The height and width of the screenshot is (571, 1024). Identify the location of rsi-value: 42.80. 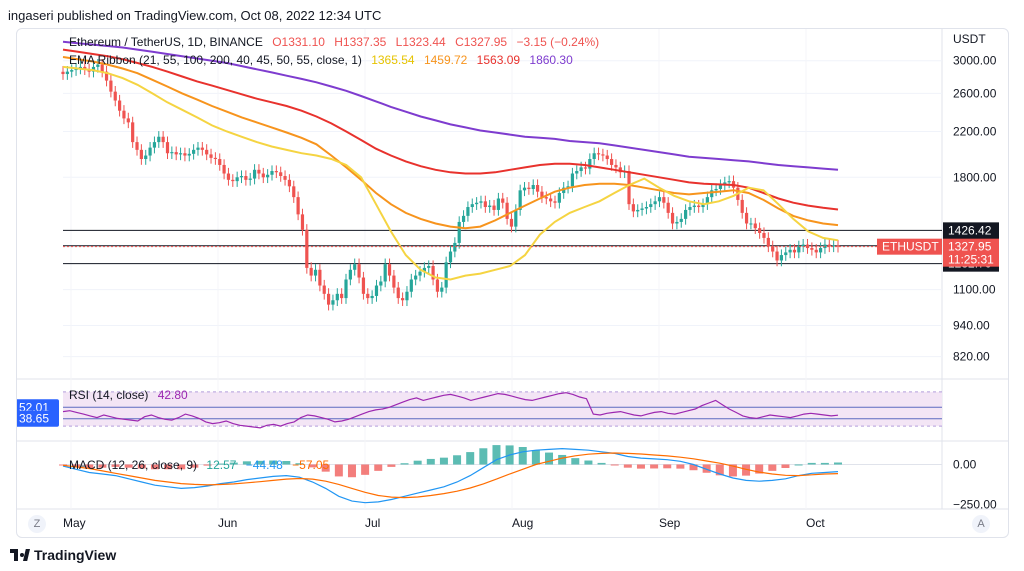
(172, 395).